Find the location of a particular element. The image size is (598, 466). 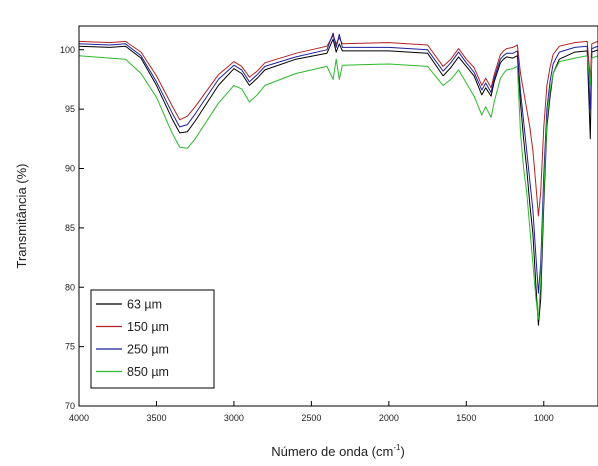

y-tick-label: 95 is located at coordinates (70, 109).